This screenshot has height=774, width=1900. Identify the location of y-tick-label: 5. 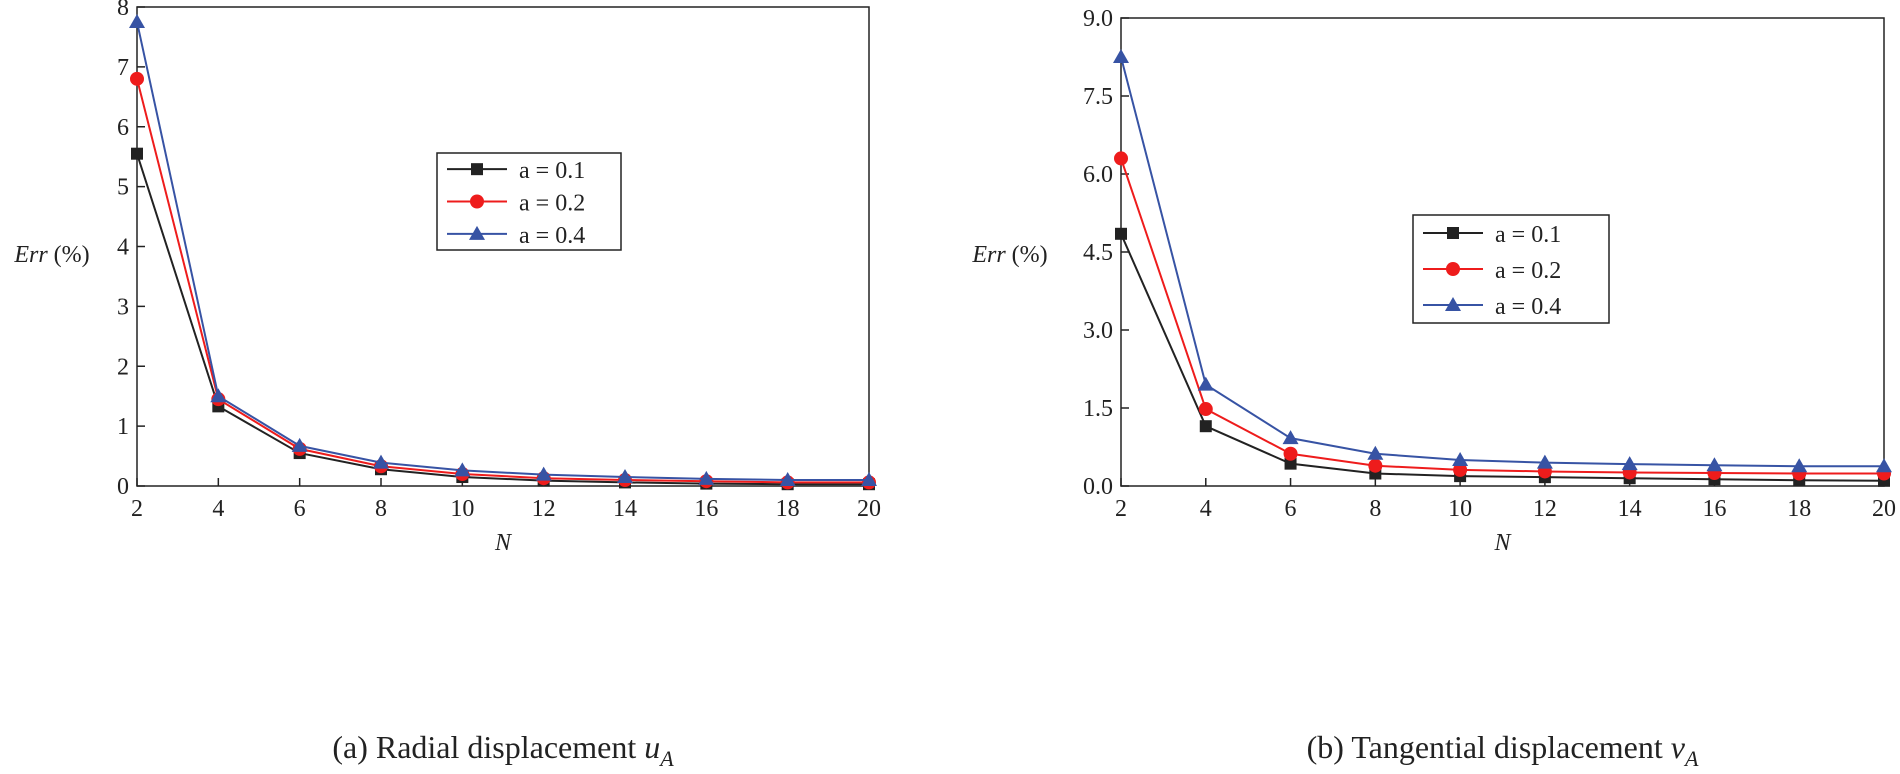
(123, 188).